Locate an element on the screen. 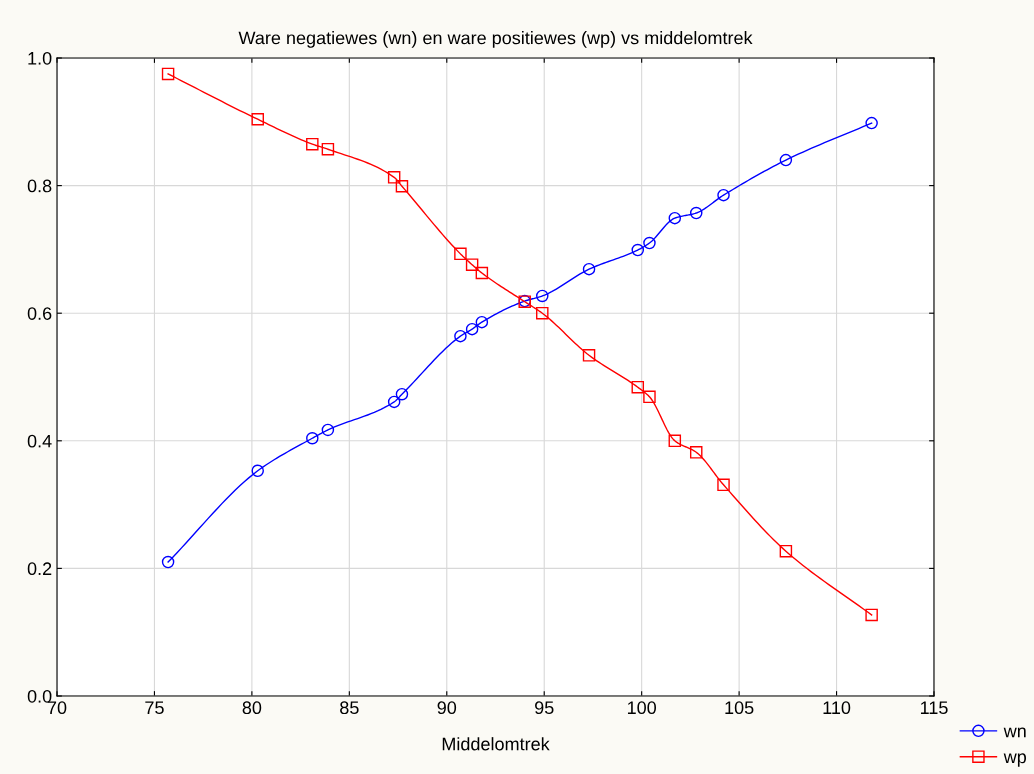 Image resolution: width=1034 pixels, height=774 pixels. y-tick-label: 0.6 is located at coordinates (39, 313).